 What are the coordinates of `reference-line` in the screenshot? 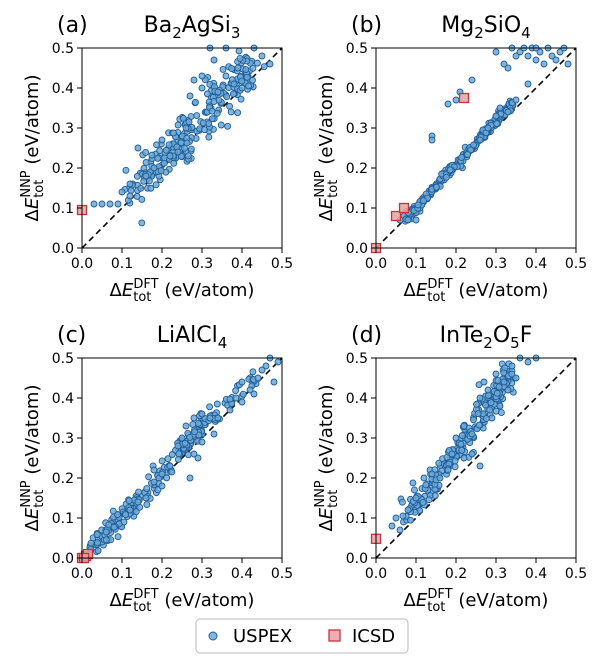 It's located at (476, 458).